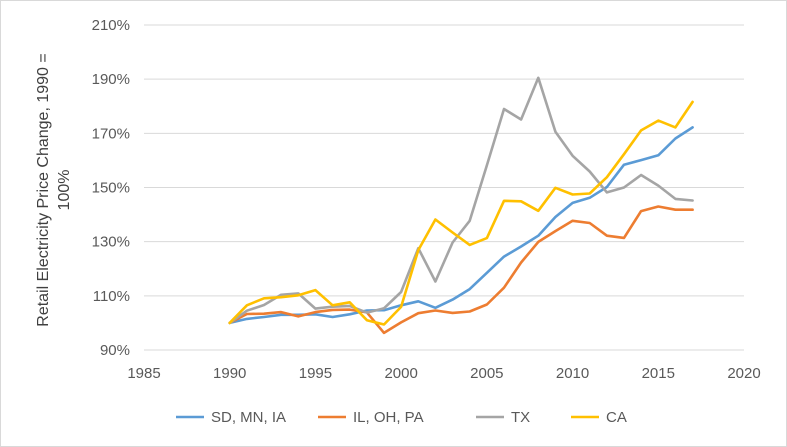  I want to click on y-tick-label: 170%, so click(111, 133).